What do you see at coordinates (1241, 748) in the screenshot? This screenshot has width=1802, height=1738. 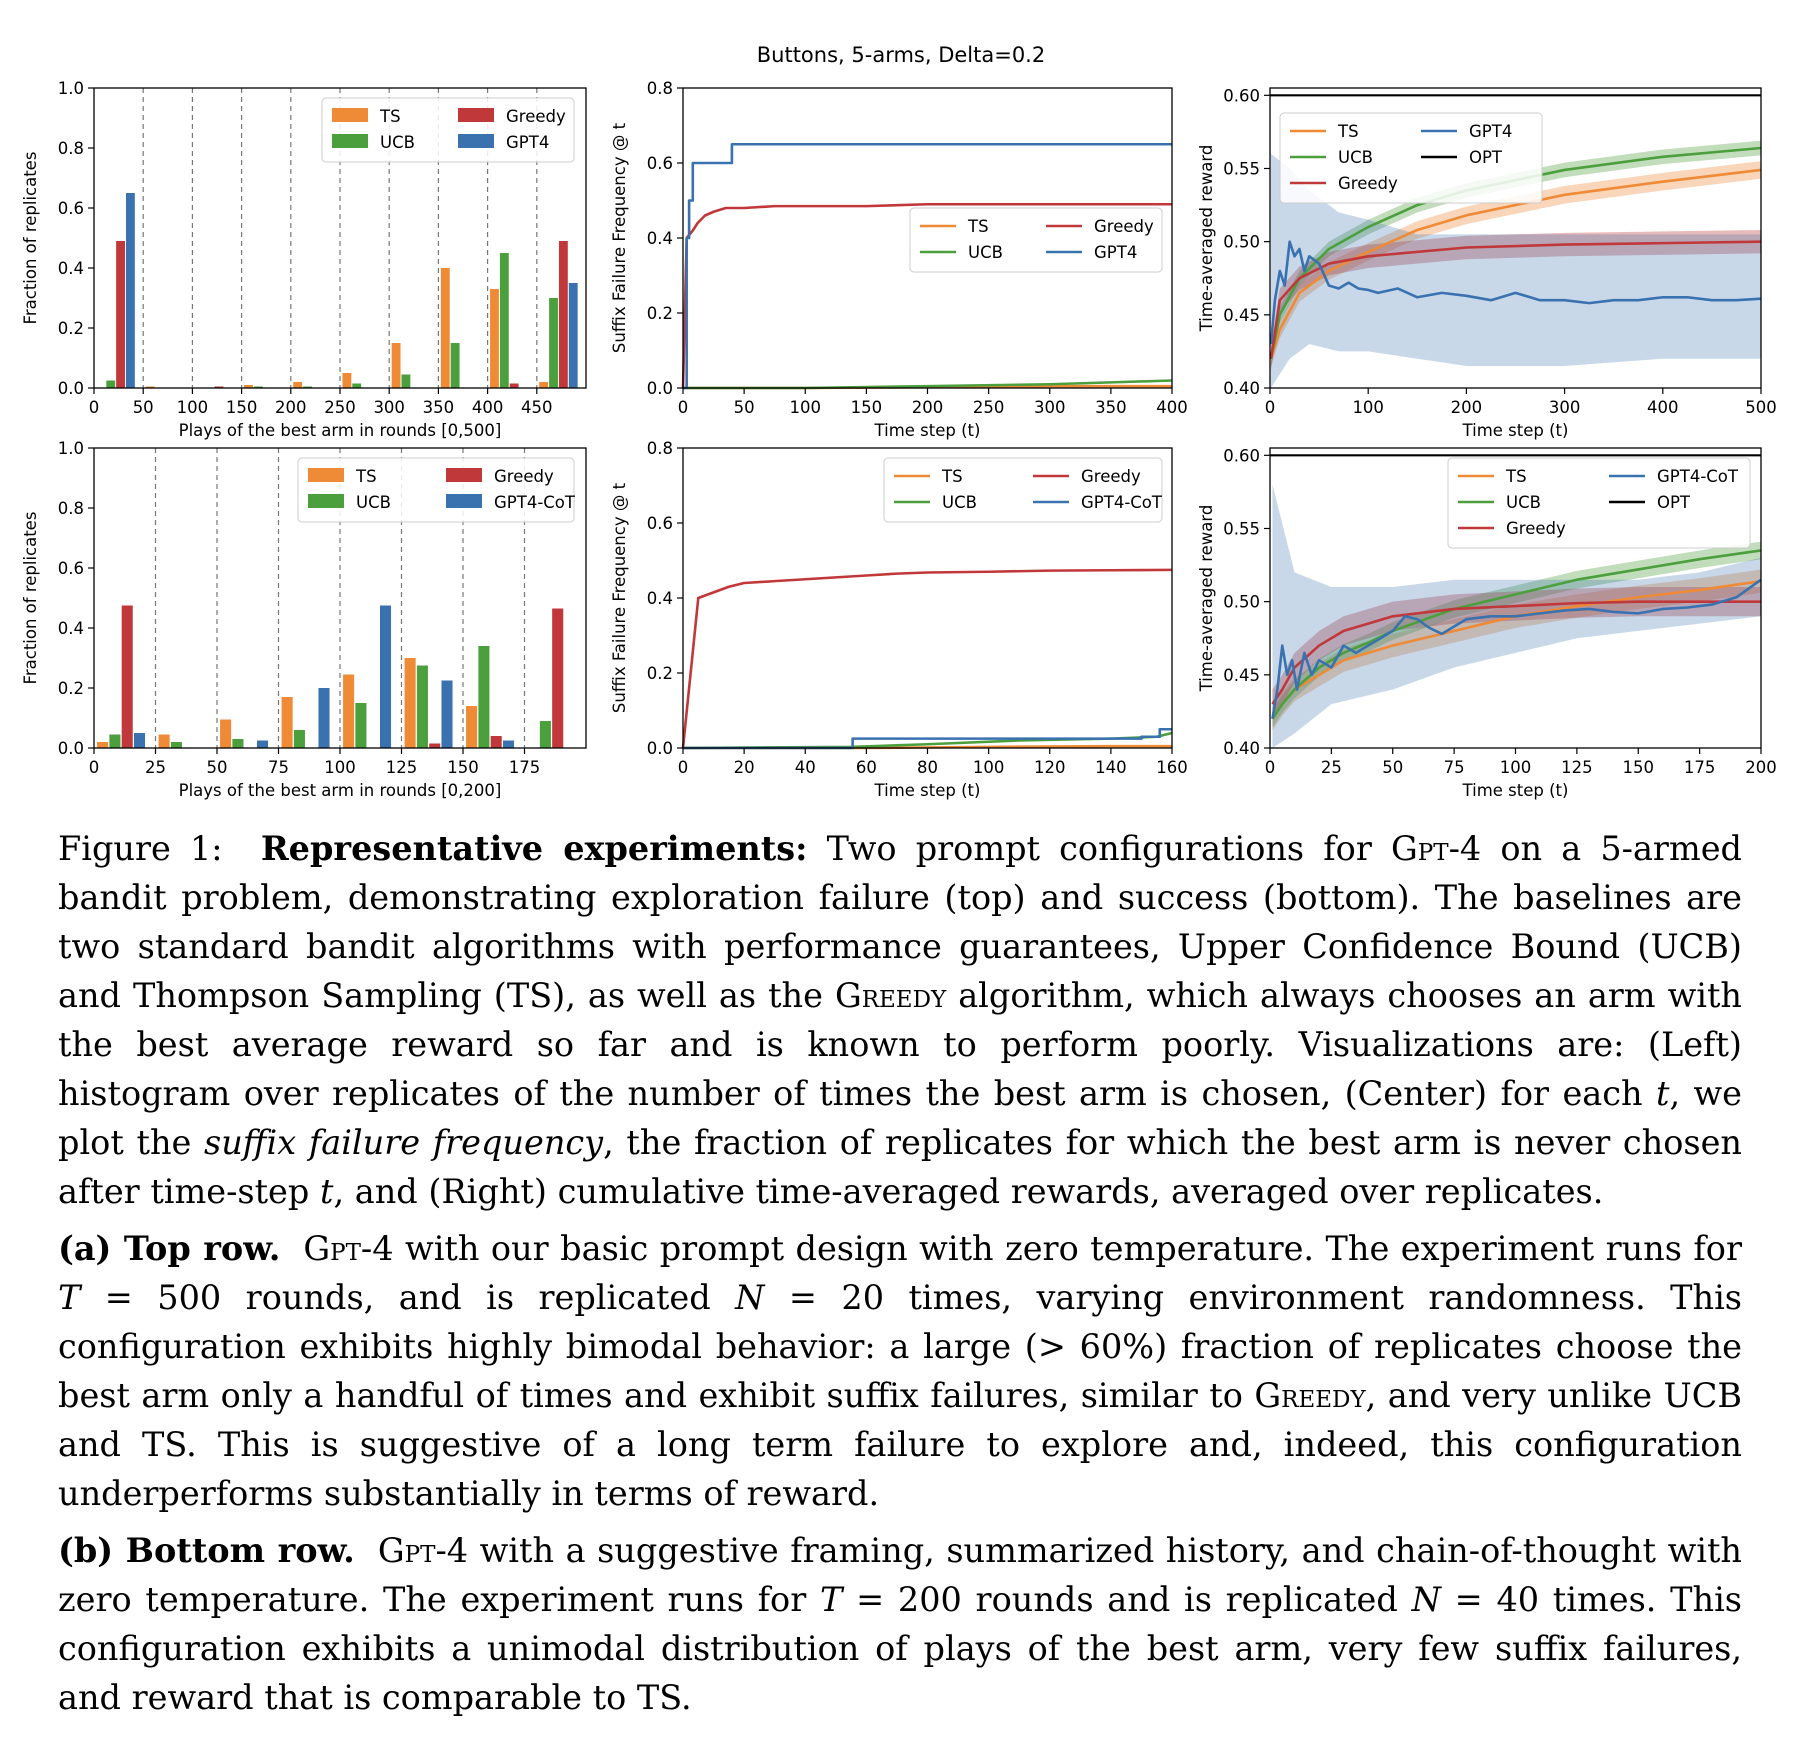 I see `y-tick-label: 0.40` at bounding box center [1241, 748].